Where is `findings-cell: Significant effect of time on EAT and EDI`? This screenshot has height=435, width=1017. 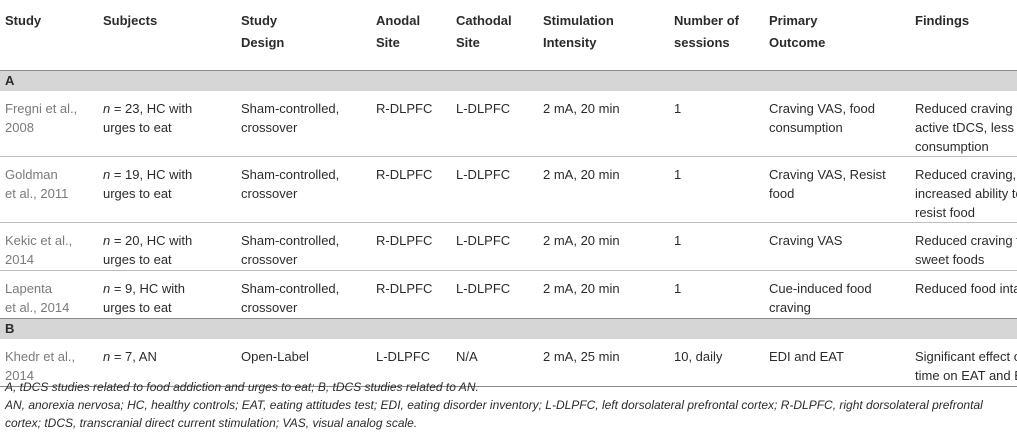 findings-cell: Significant effect of time on EAT and EDI is located at coordinates (963, 363).